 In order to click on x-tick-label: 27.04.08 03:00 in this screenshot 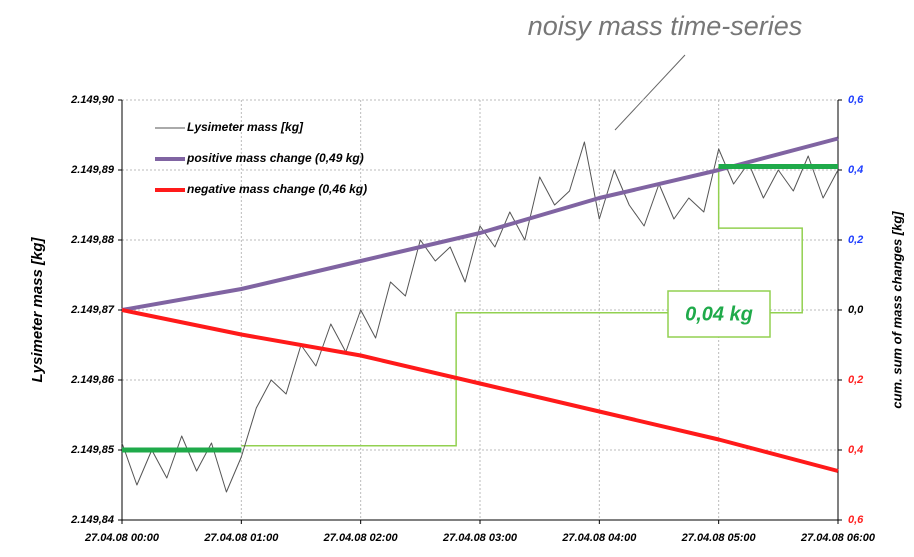, I will do `click(480, 538)`.